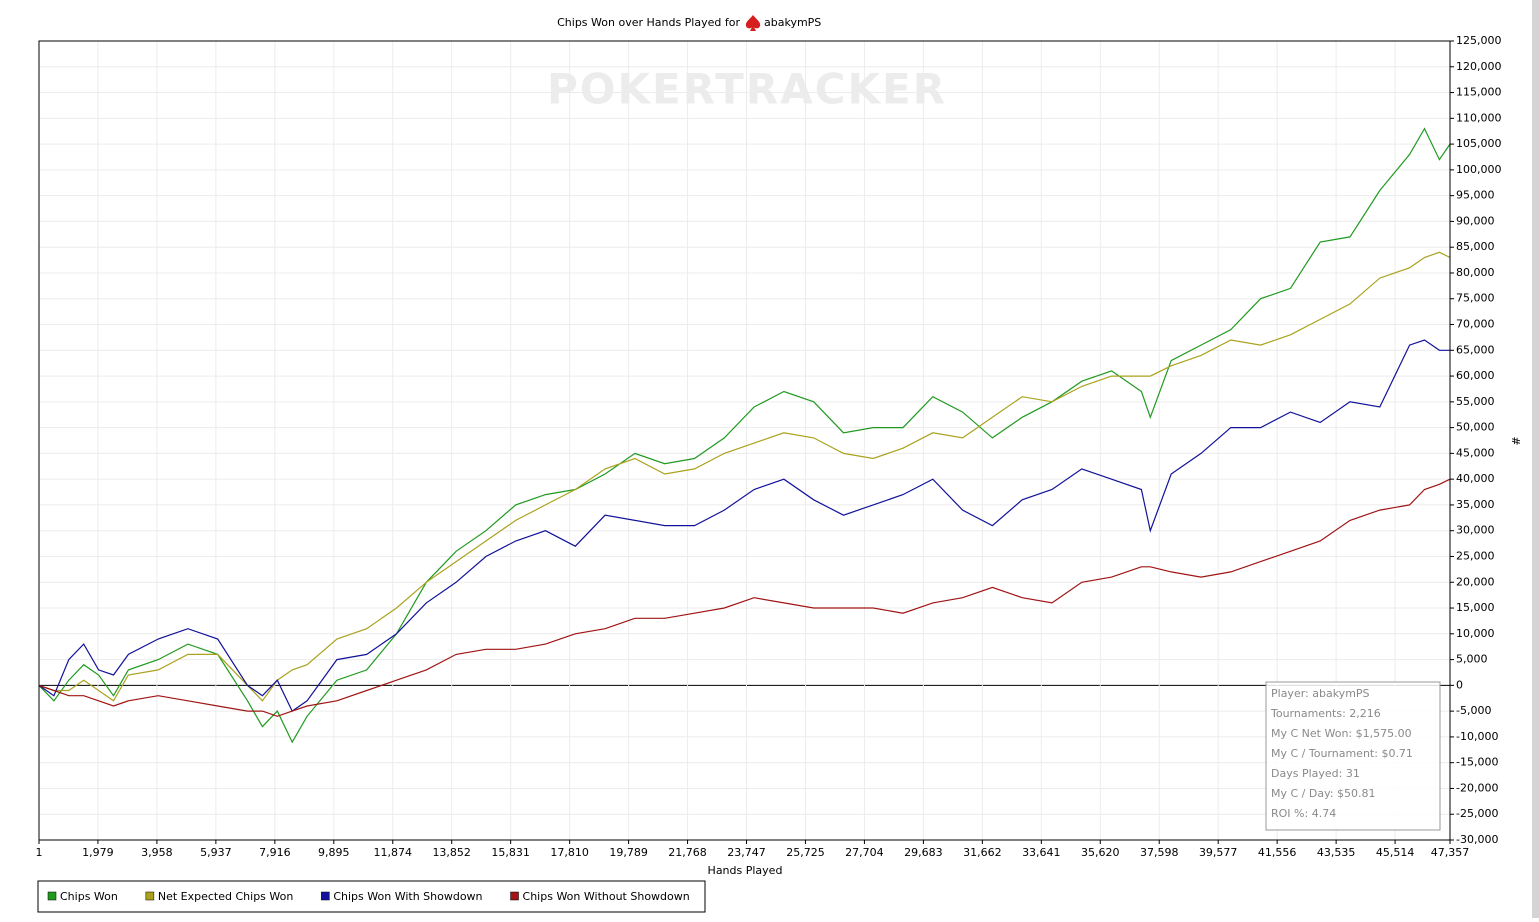 The image size is (1539, 922). What do you see at coordinates (1315, 773) in the screenshot?
I see `stats-line: Days Played: 31` at bounding box center [1315, 773].